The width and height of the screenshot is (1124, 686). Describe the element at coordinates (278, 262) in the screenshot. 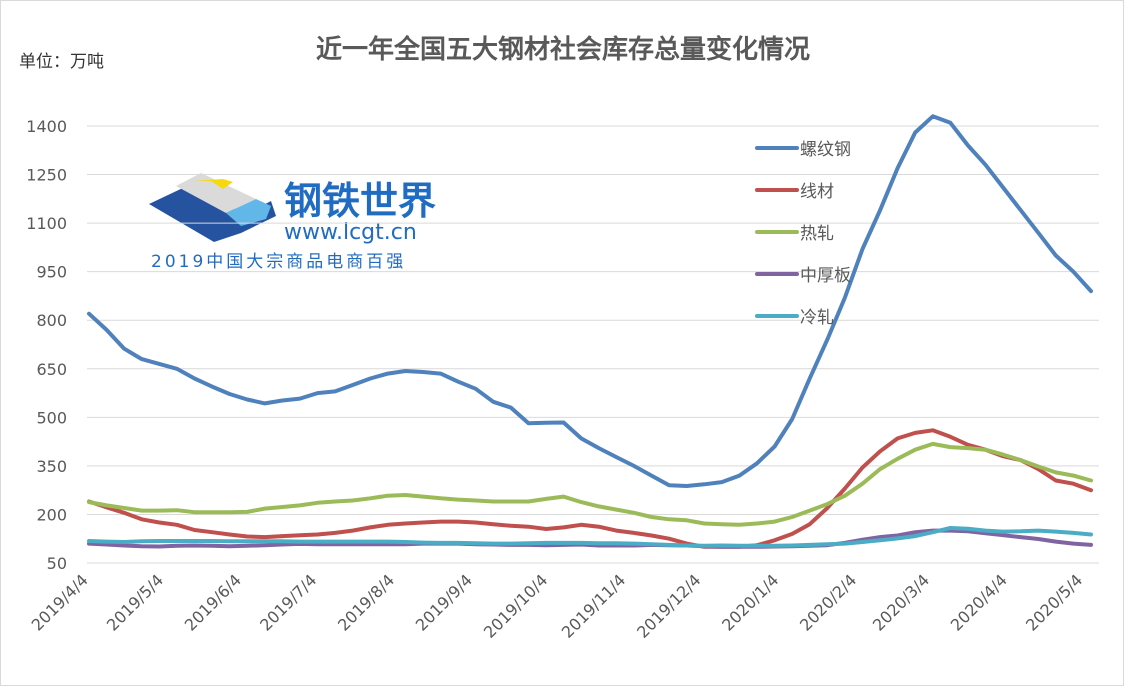

I see `logo-slogan-text: 2019中国大宗商品电商百强` at that location.